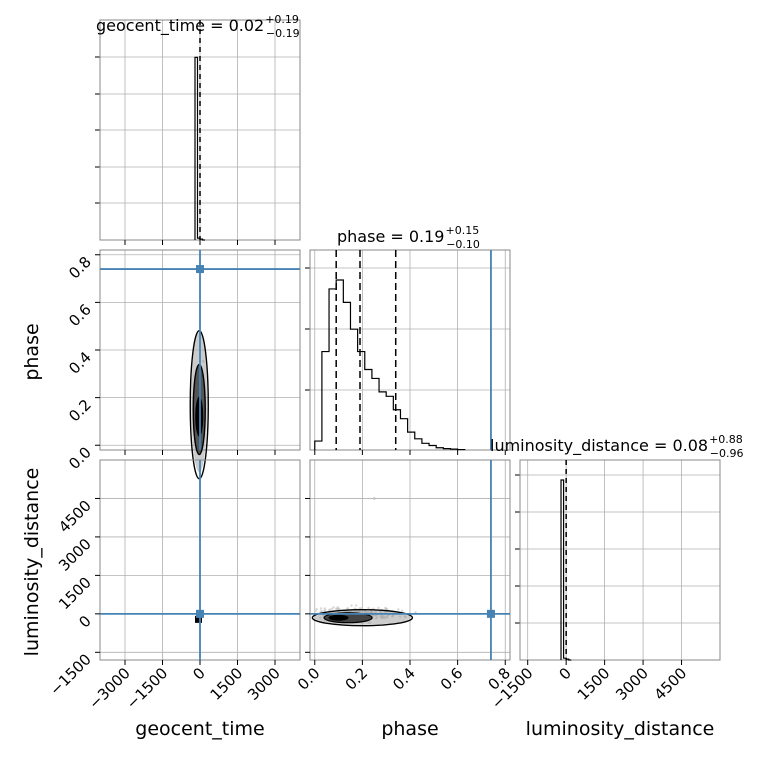  Describe the element at coordinates (309, 679) in the screenshot. I see `x-tick-label: 0.0` at that location.